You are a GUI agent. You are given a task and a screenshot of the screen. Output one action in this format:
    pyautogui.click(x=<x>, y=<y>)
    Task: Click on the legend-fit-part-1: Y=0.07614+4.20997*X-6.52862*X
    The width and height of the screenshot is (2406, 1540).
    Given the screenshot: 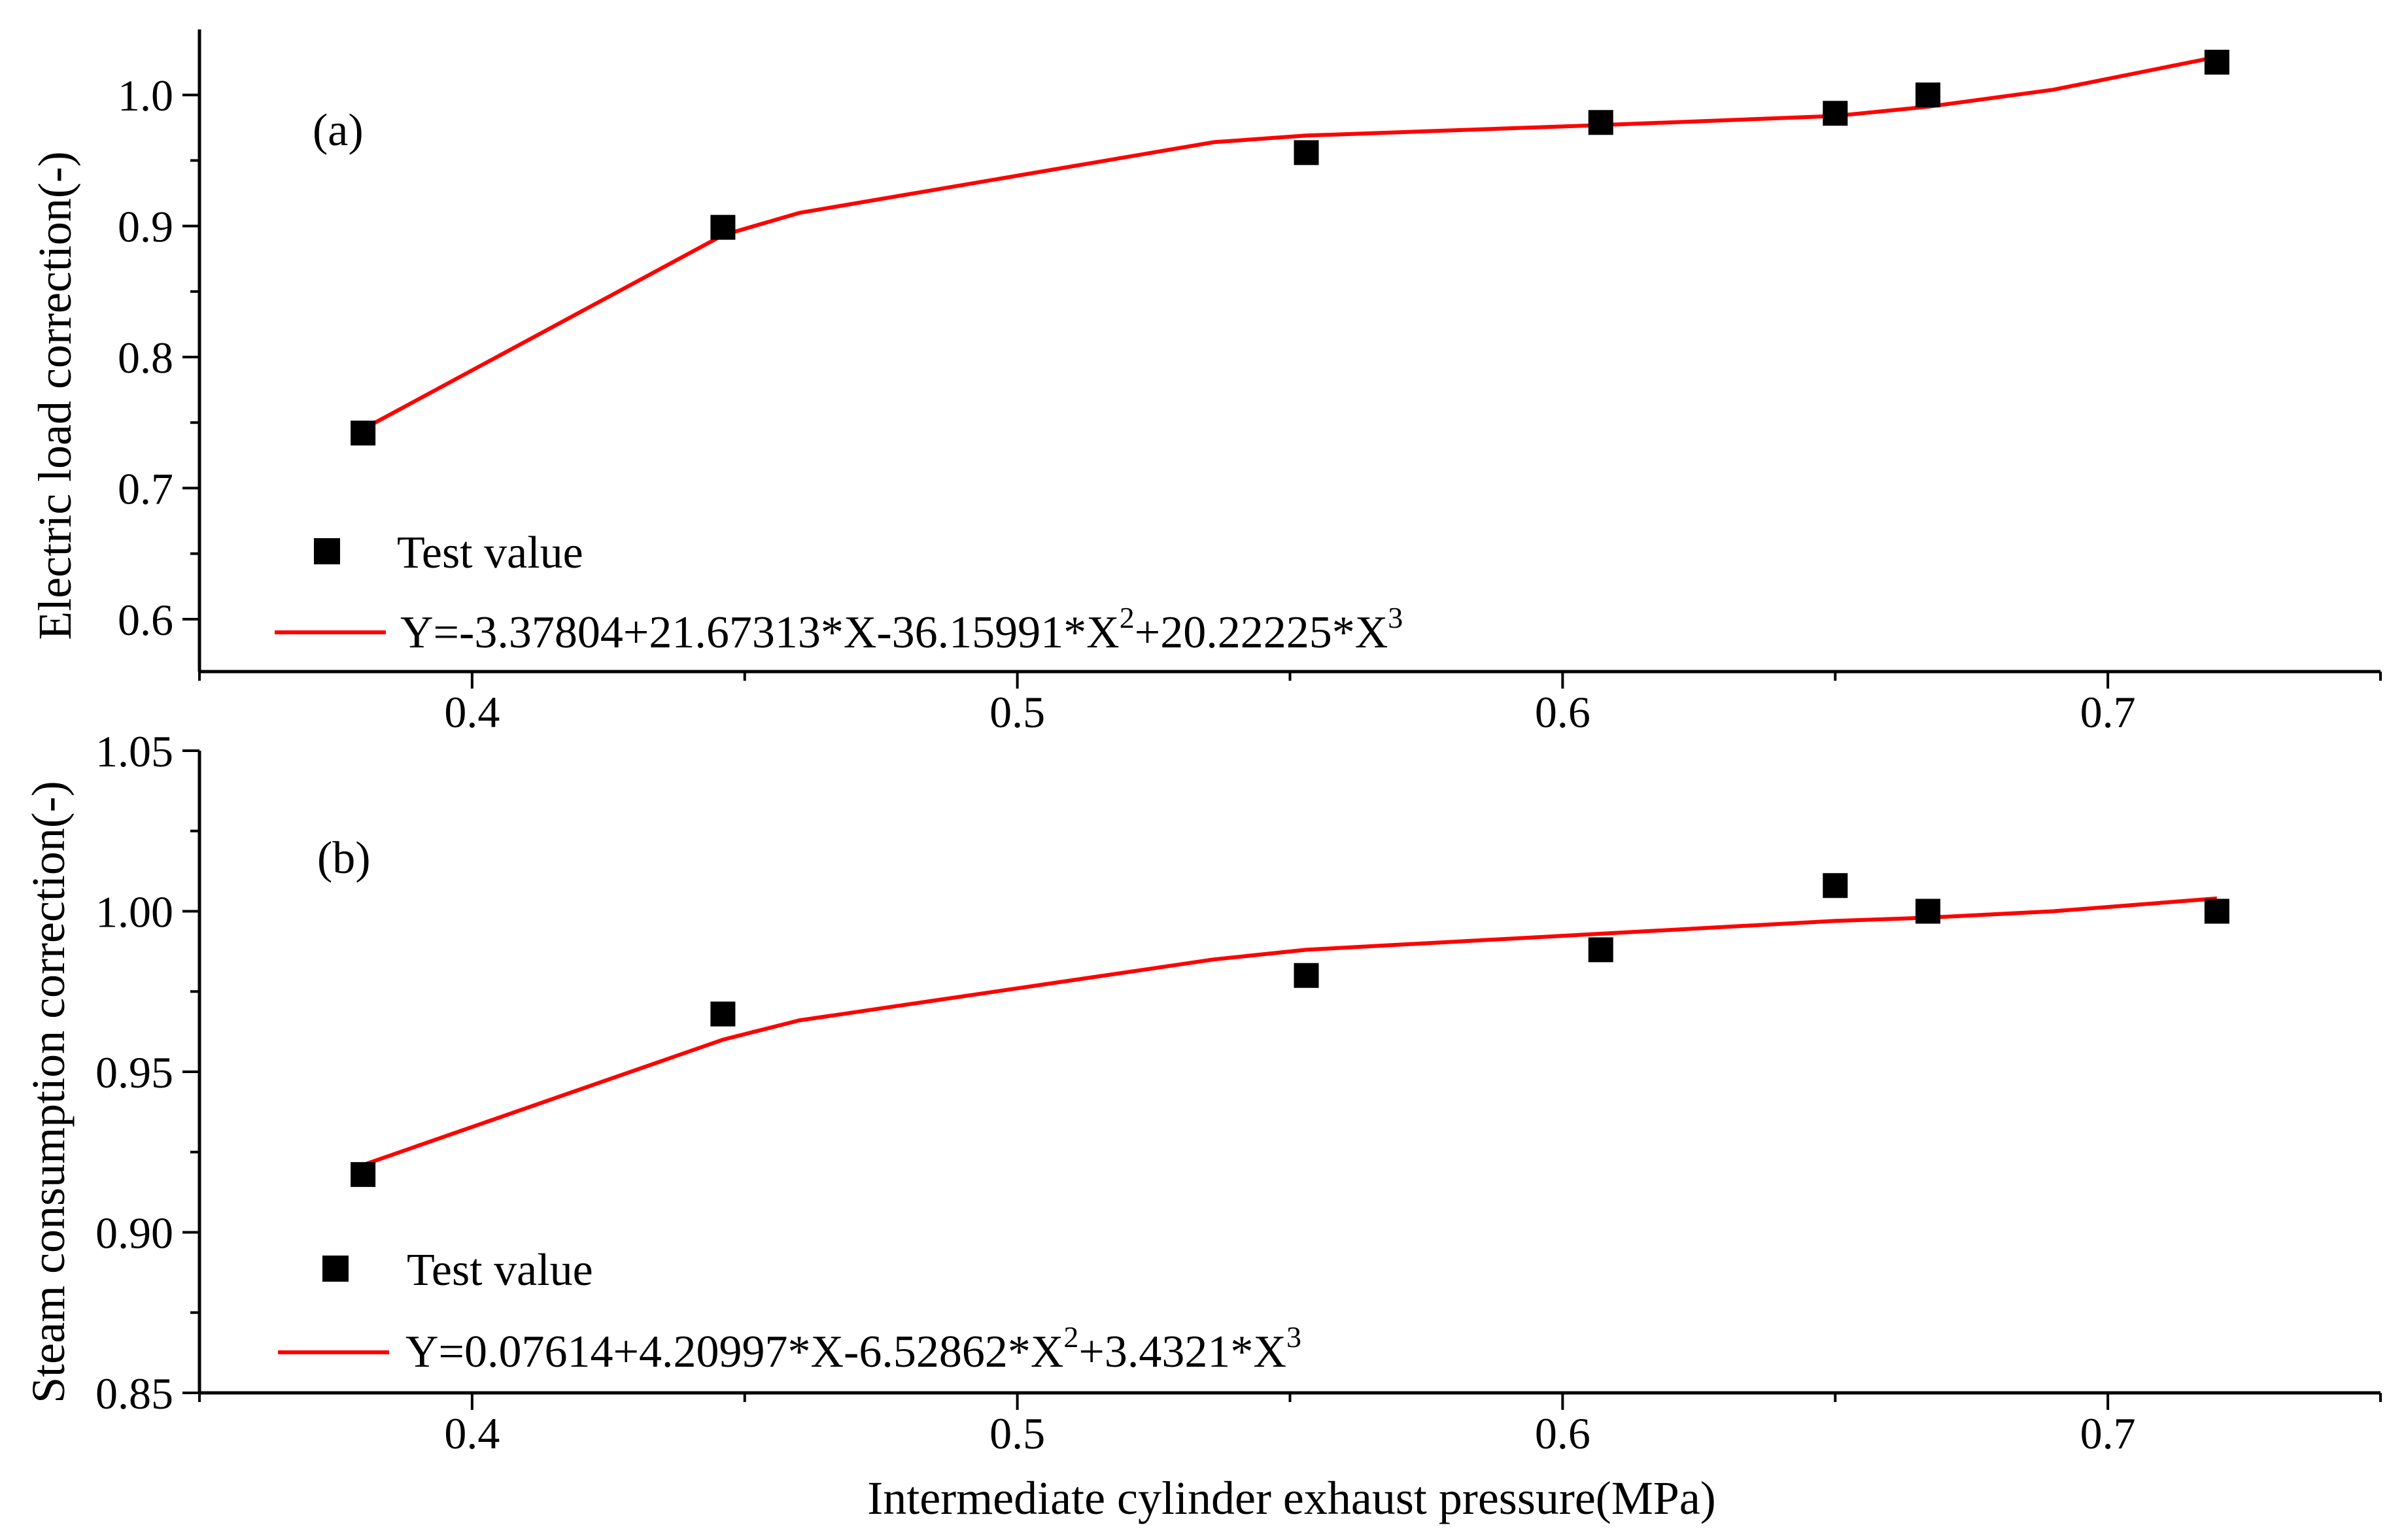 What is the action you would take?
    pyautogui.click(x=734, y=1352)
    